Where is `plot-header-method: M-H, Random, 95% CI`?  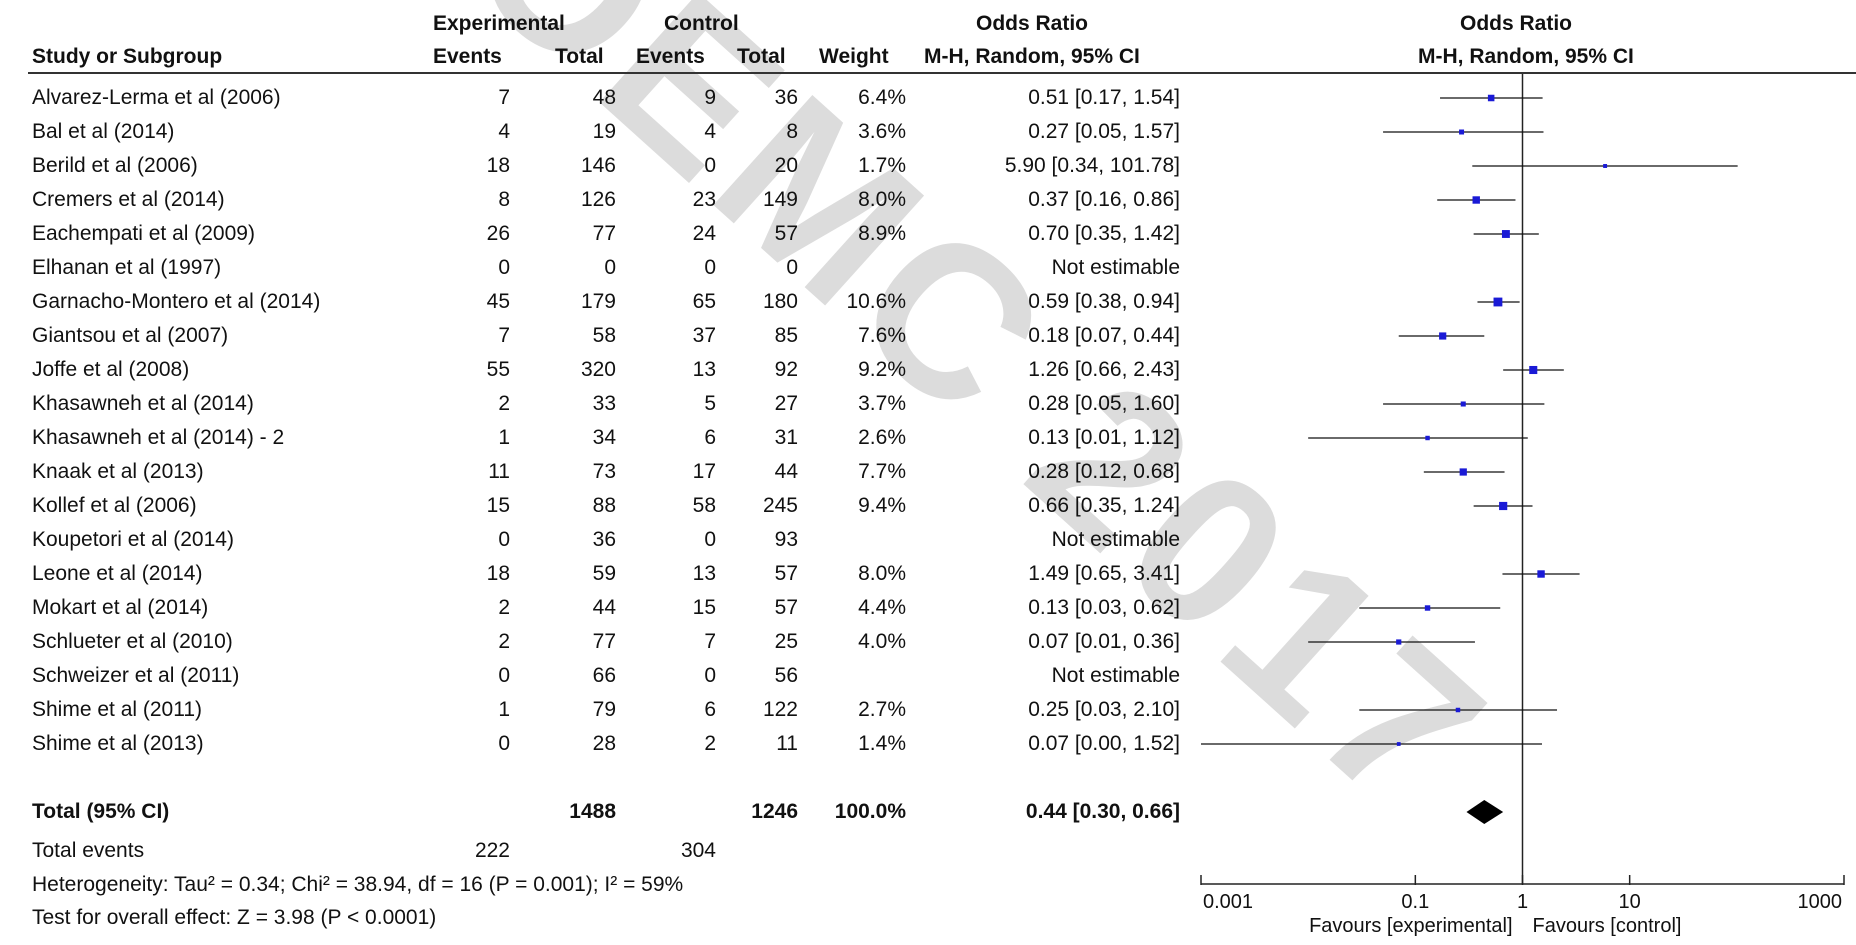
plot-header-method: M-H, Random, 95% CI is located at coordinates (1526, 56).